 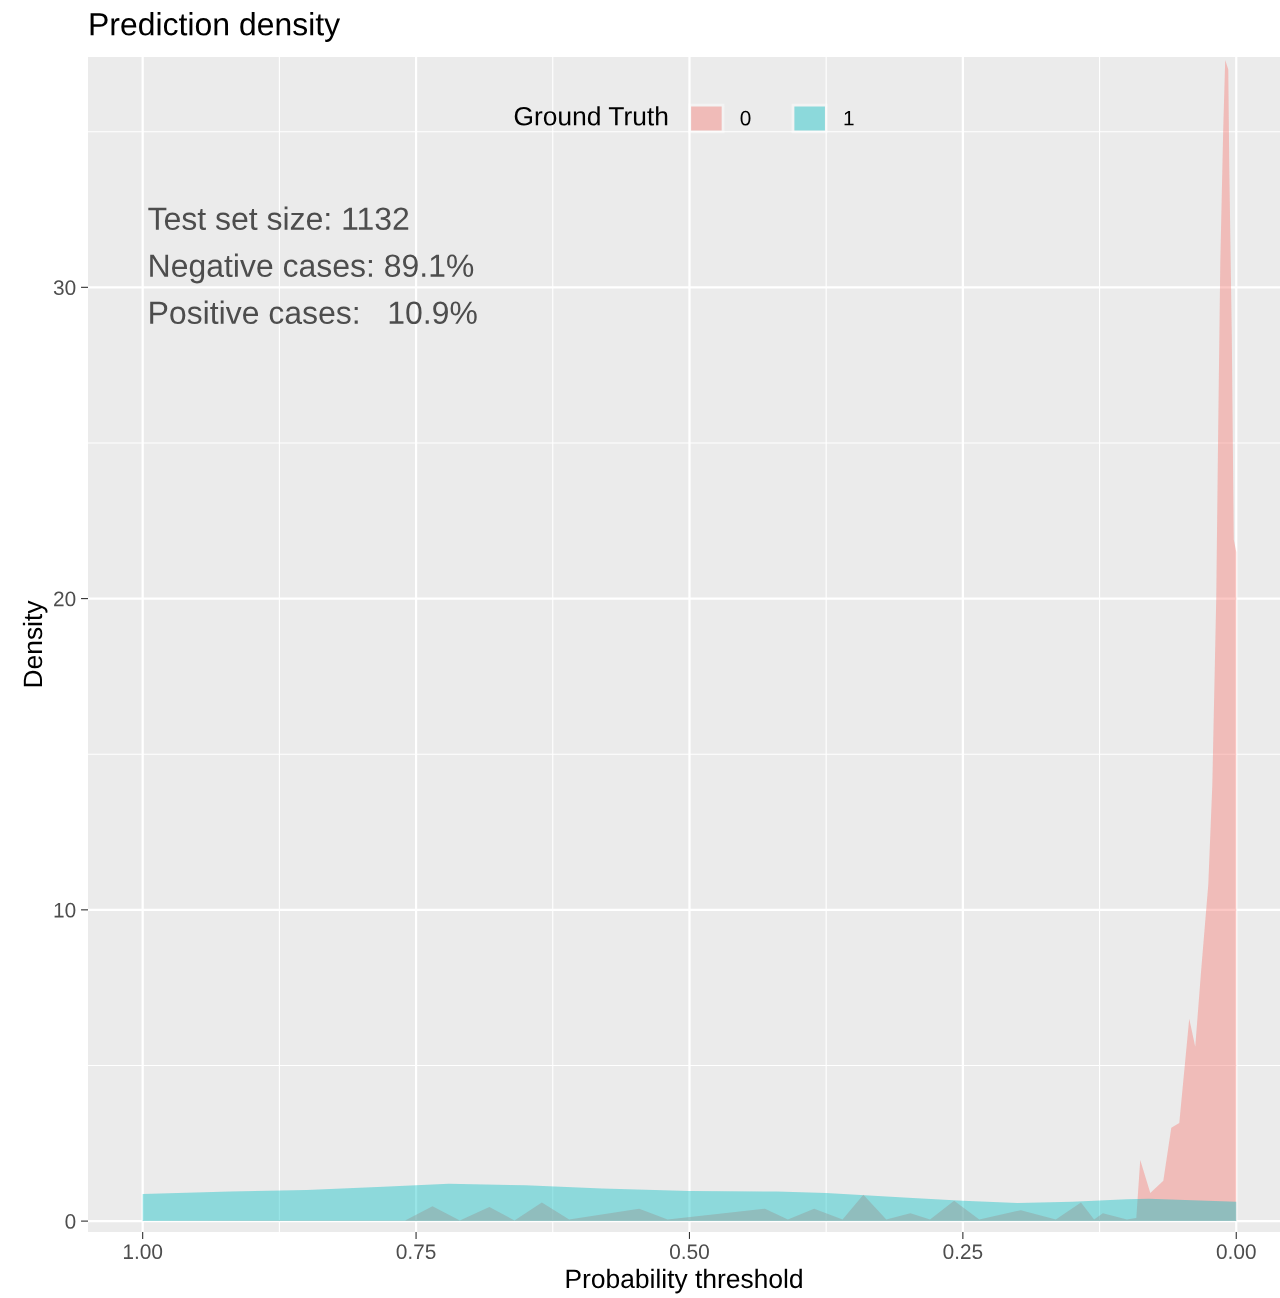 What do you see at coordinates (312, 268) in the screenshot?
I see `annotation: Negative cases: 89.1%` at bounding box center [312, 268].